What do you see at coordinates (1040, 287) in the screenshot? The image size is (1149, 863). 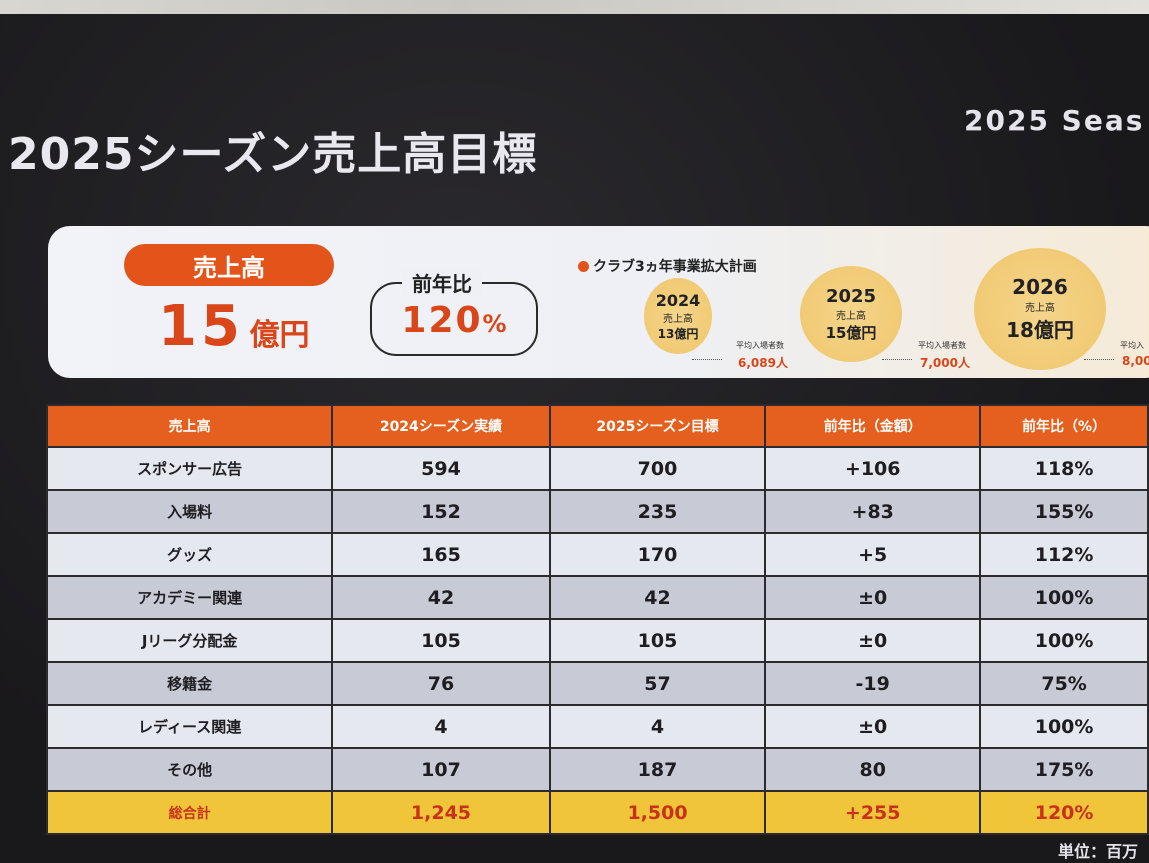 I see `plan-year: 2026` at bounding box center [1040, 287].